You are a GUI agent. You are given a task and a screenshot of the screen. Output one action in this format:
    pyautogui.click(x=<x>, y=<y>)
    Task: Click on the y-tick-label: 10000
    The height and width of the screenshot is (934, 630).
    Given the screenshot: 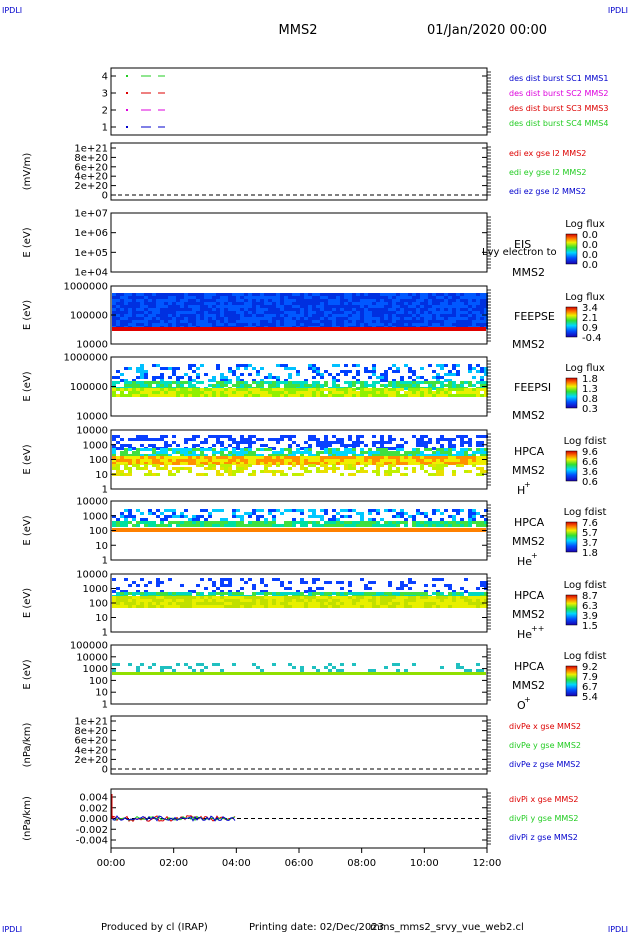 What is the action you would take?
    pyautogui.click(x=92, y=575)
    